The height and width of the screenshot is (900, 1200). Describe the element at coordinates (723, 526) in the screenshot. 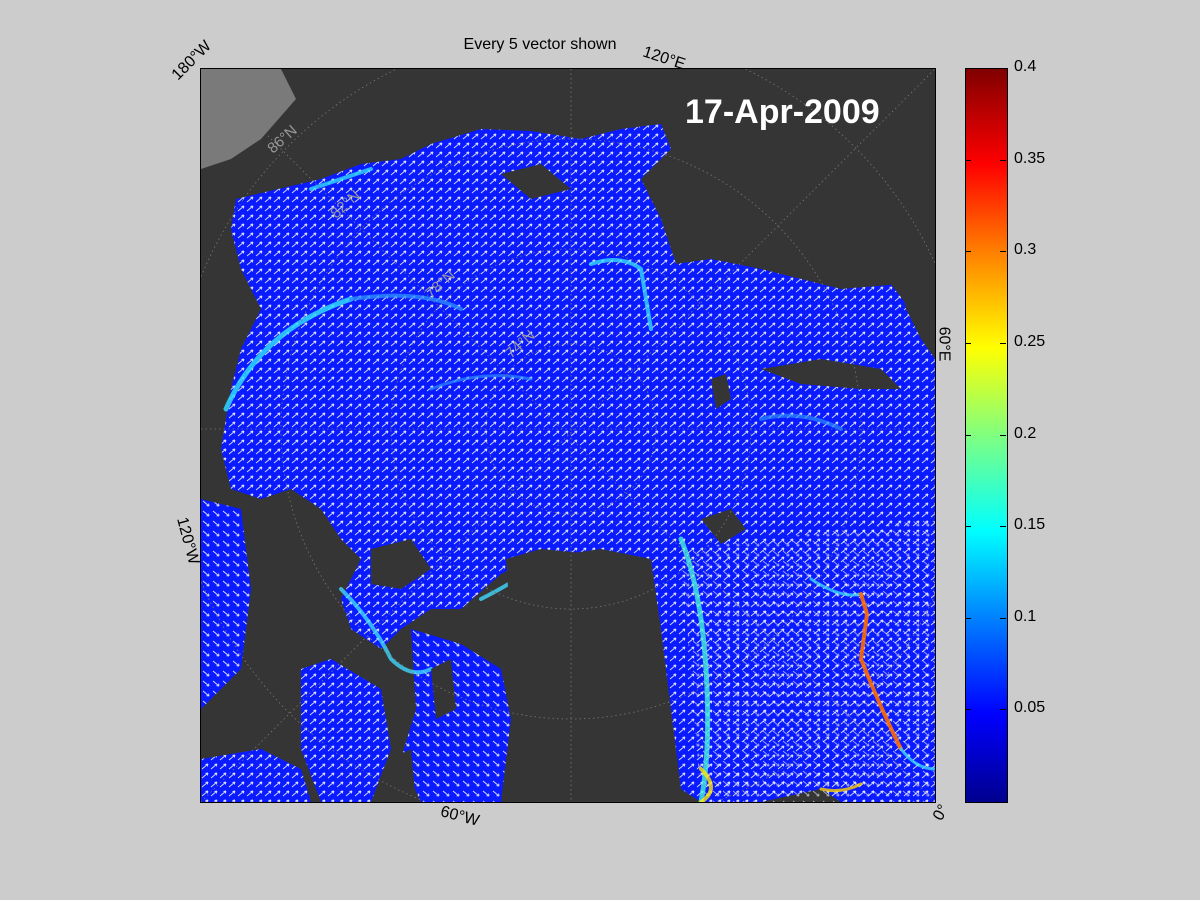

I see `svalbard` at that location.